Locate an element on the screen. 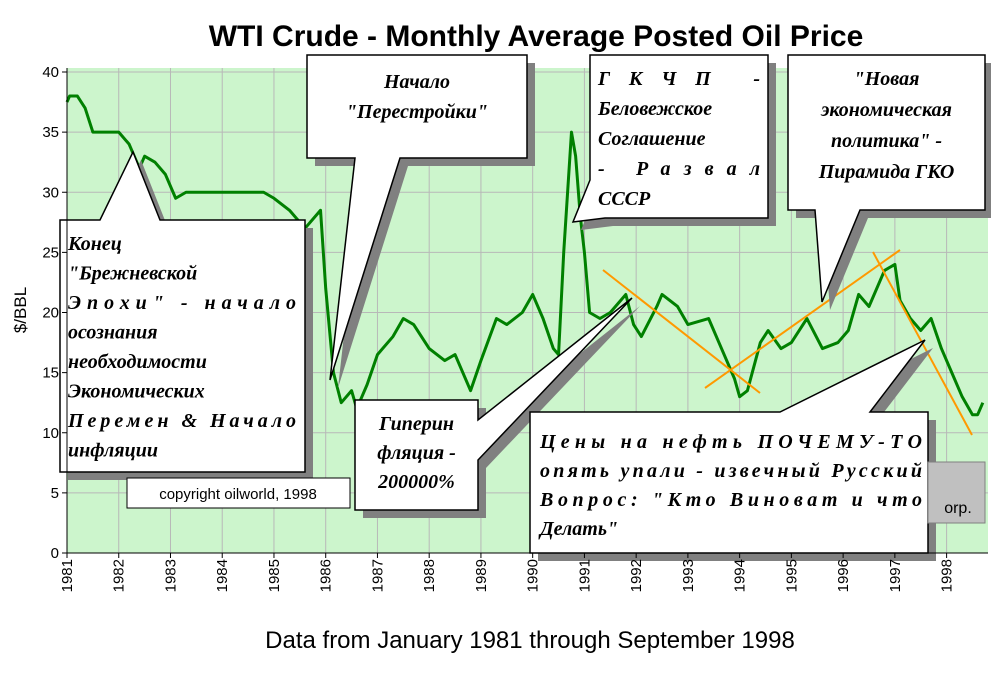 The image size is (991, 682). x-tick-label: 1984 is located at coordinates (222, 575).